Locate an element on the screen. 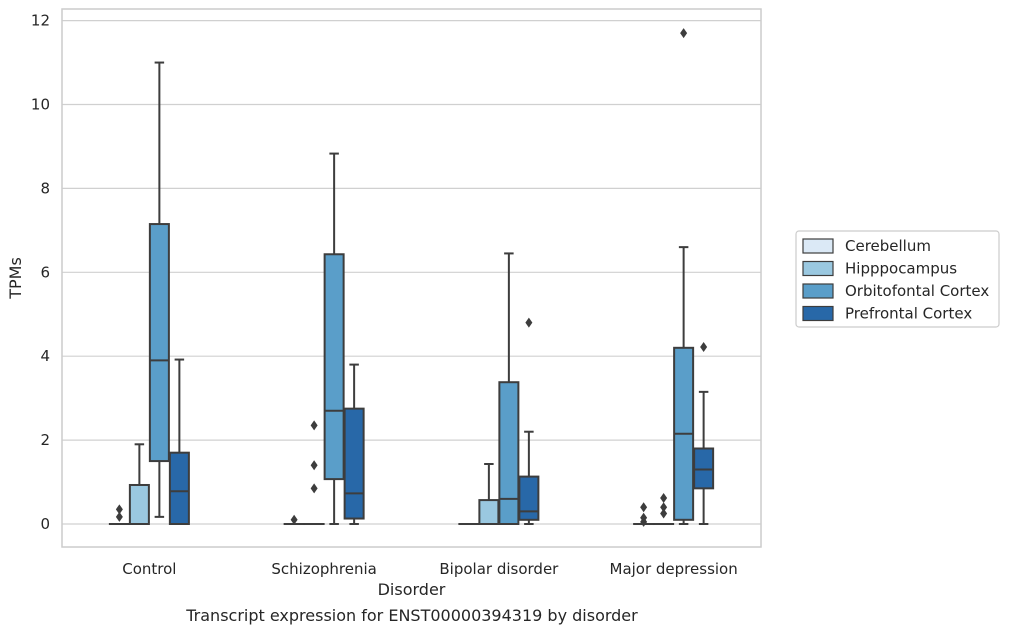  y-axis-ticks: 0 2 4 6 8 10 12 is located at coordinates (40, 272).